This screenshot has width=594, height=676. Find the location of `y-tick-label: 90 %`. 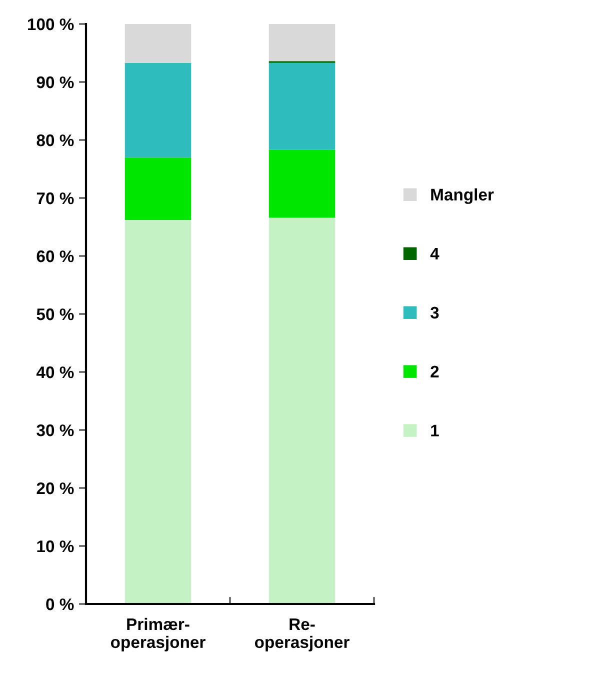

y-tick-label: 90 % is located at coordinates (55, 82).